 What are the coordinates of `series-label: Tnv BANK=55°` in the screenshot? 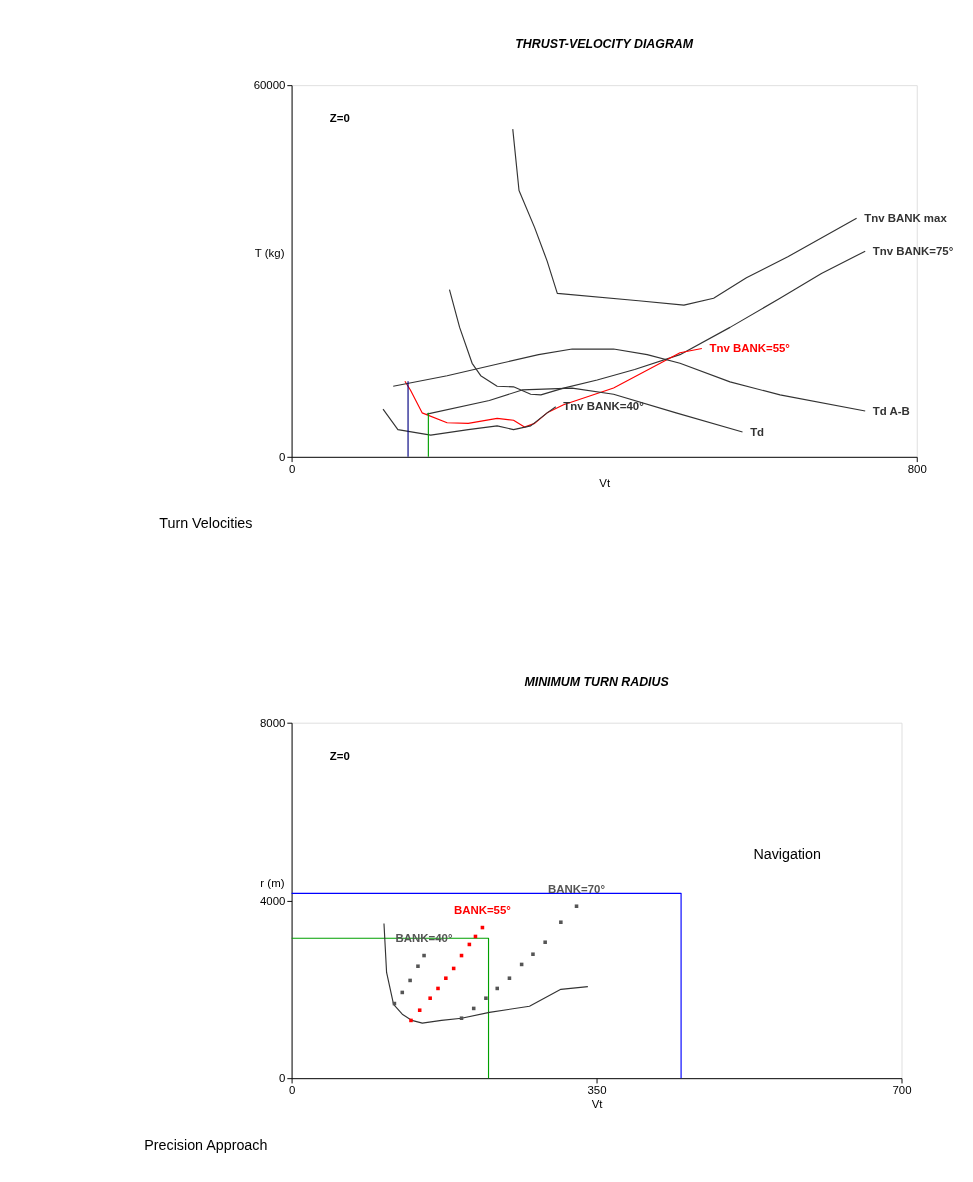 It's located at (750, 348).